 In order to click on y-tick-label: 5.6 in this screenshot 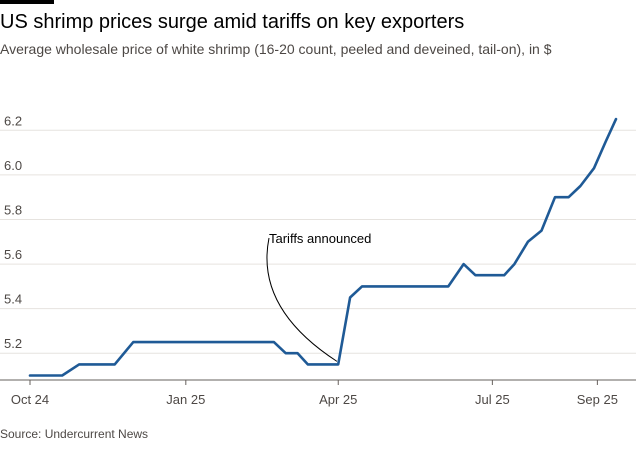, I will do `click(13, 254)`.